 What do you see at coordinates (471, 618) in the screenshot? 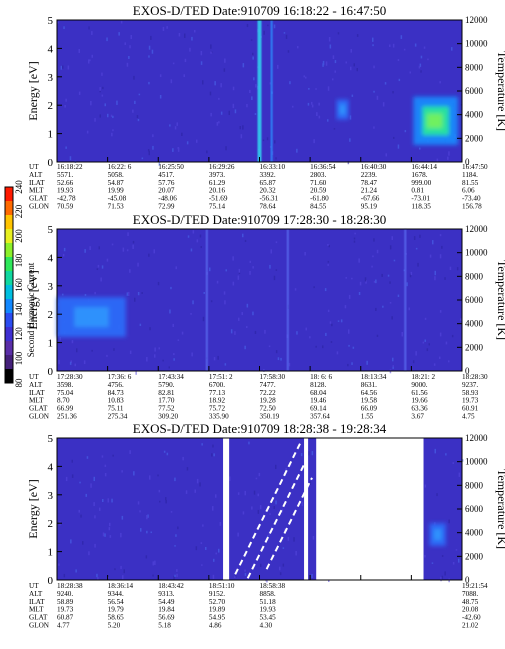
I see `ephemeris-value: -42.60` at bounding box center [471, 618].